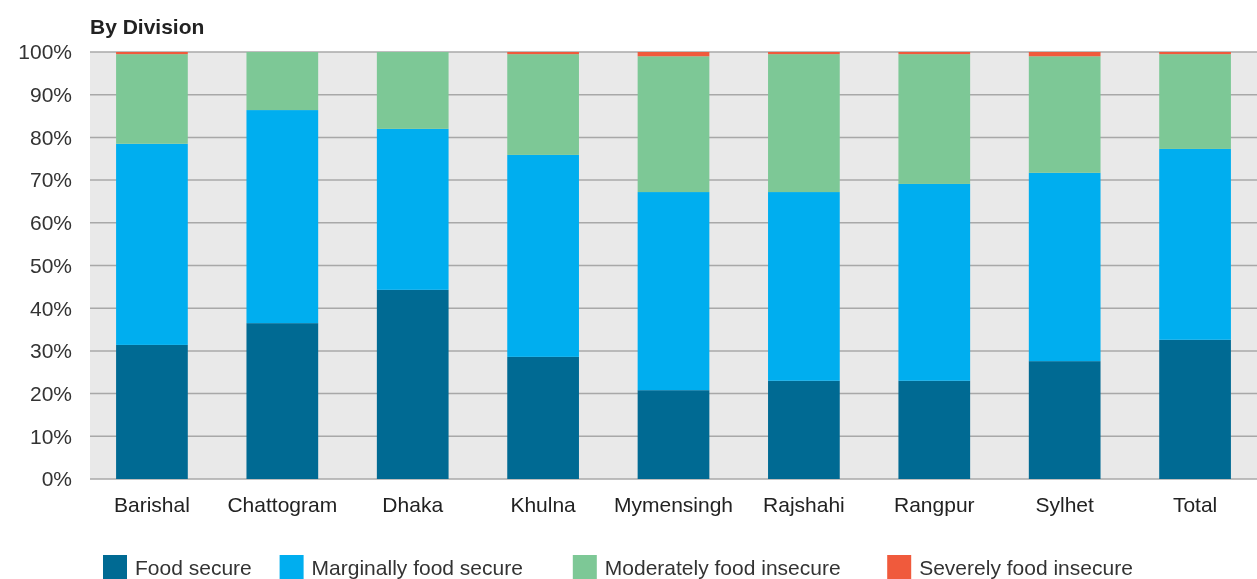 The height and width of the screenshot is (579, 1257). What do you see at coordinates (50, 95) in the screenshot?
I see `y-tick-label: 90%` at bounding box center [50, 95].